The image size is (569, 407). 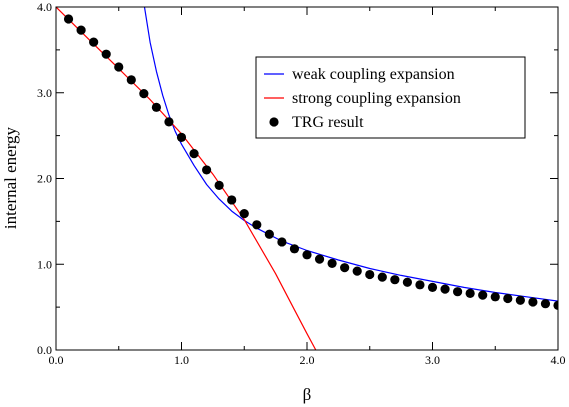 I want to click on y-tick-label: 2.0, so click(x=44, y=179).